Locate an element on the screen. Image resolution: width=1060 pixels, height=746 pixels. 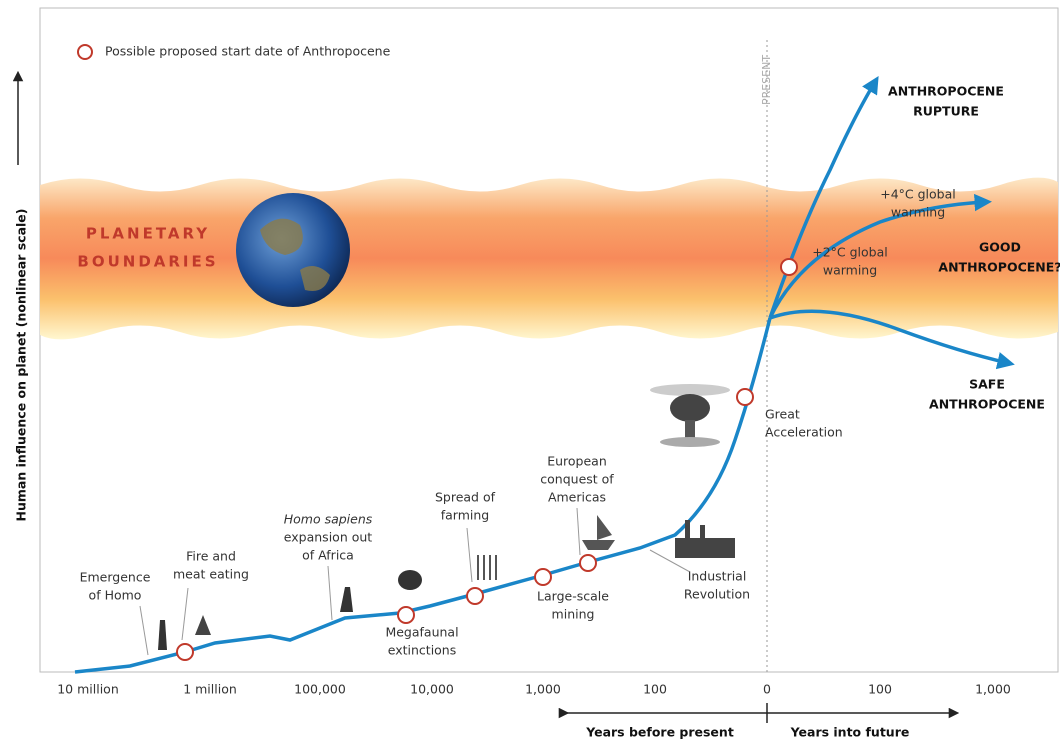
annotation: Great is located at coordinates (782, 414).